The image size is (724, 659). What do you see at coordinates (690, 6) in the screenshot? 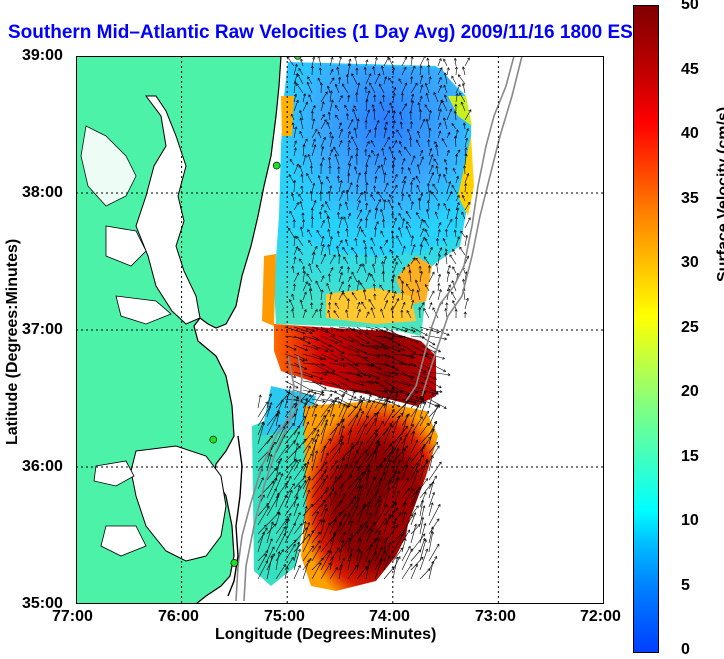
I see `colorbar-tick: 50` at bounding box center [690, 6].